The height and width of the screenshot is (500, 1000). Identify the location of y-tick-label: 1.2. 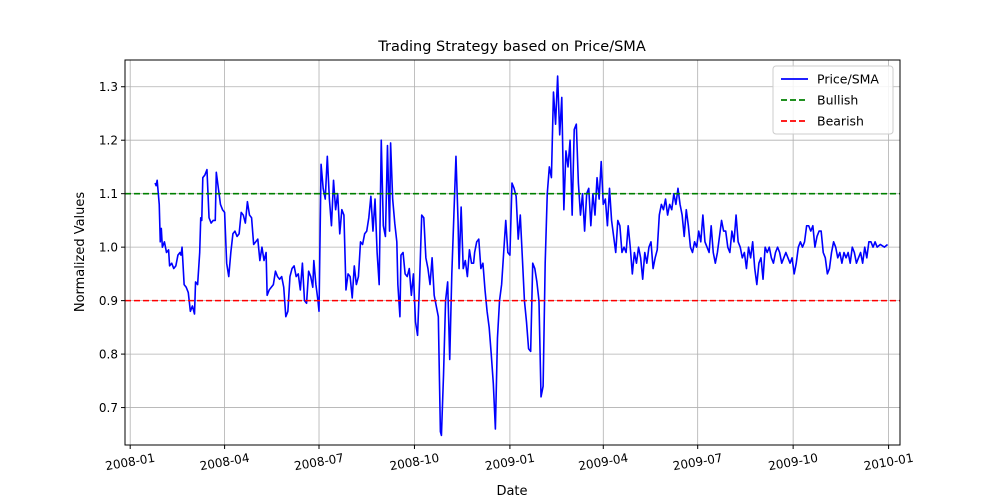
(108, 141).